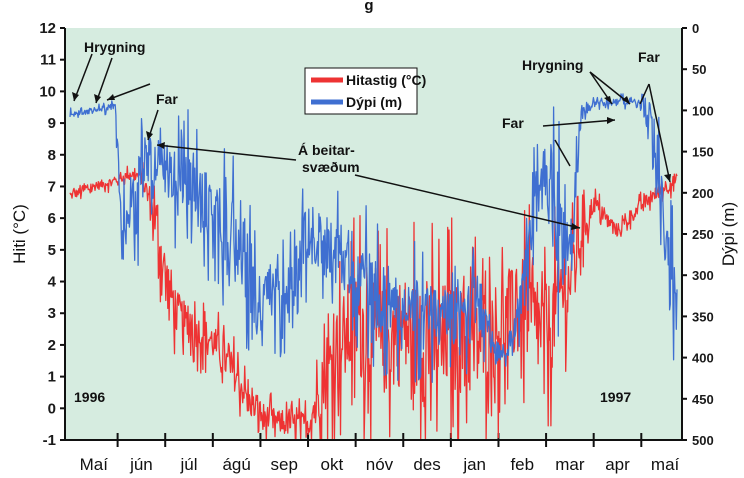 Image resolution: width=744 pixels, height=478 pixels. Describe the element at coordinates (52, 155) in the screenshot. I see `y-left-tick-label: 8` at that location.